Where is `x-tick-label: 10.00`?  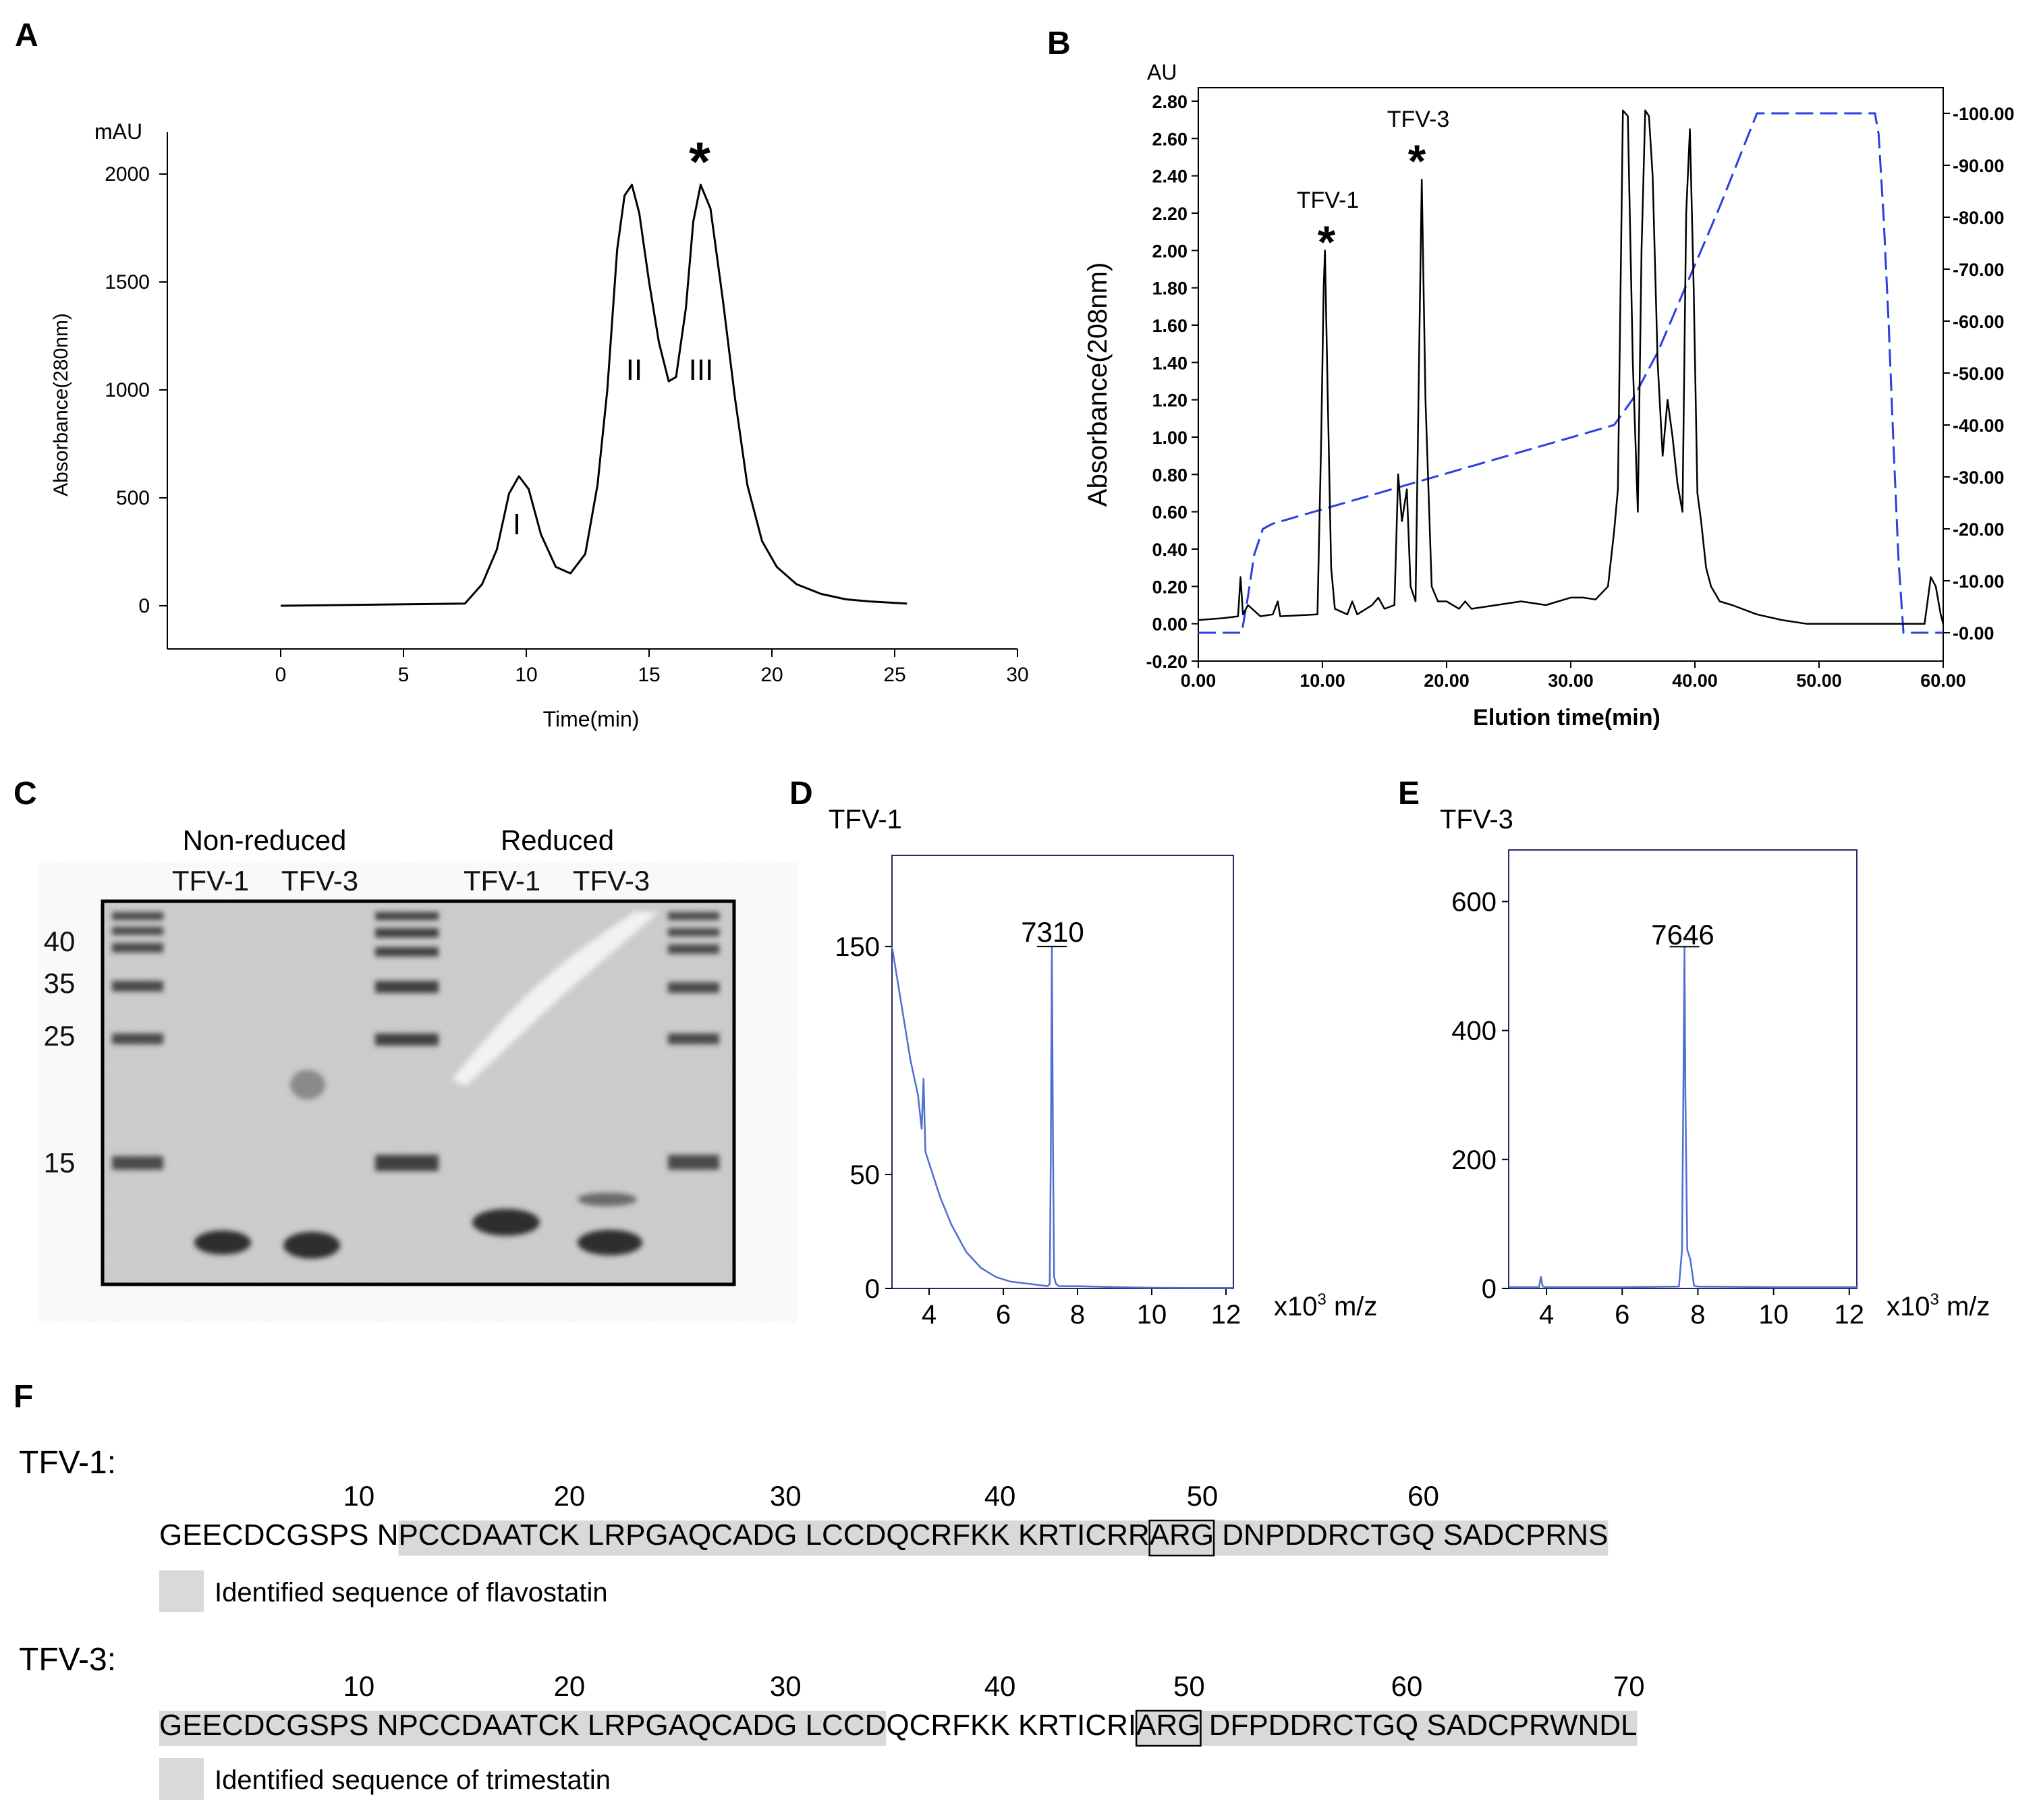
x-tick-label: 10.00 is located at coordinates (1322, 681).